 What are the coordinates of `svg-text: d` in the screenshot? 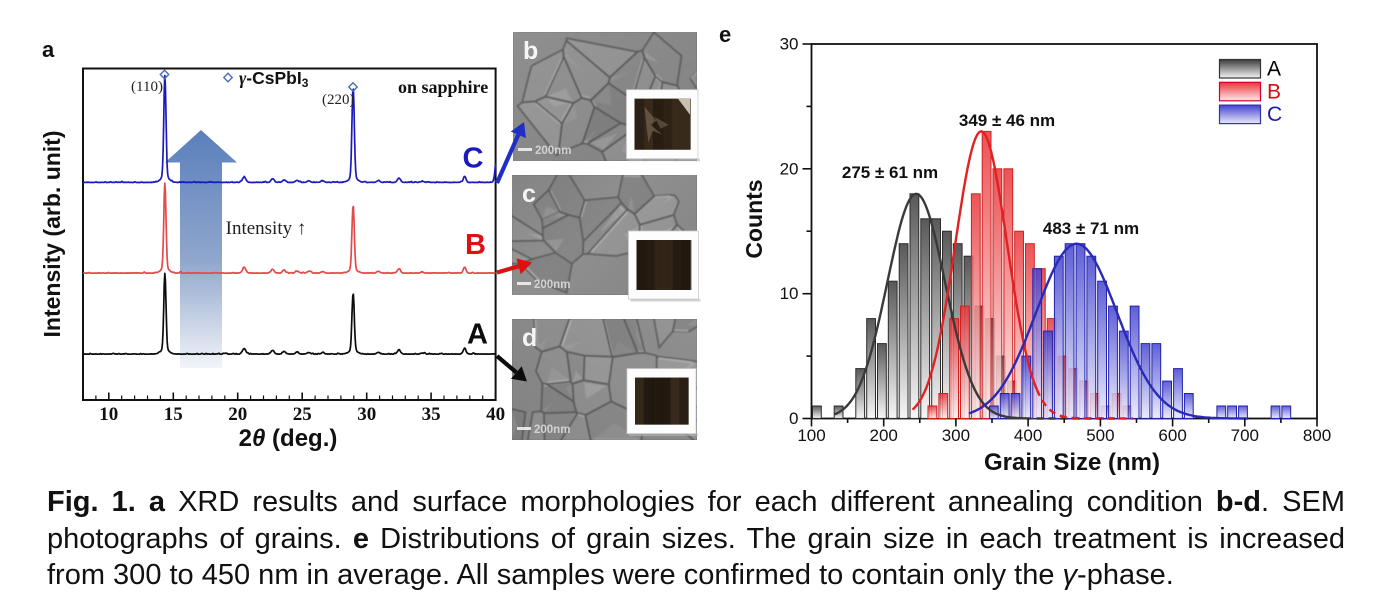 It's located at (529, 338).